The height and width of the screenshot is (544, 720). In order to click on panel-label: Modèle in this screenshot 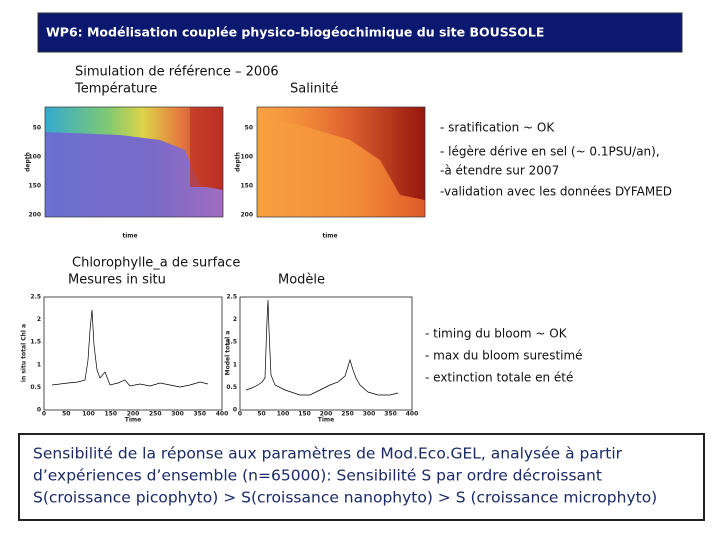, I will do `click(301, 280)`.